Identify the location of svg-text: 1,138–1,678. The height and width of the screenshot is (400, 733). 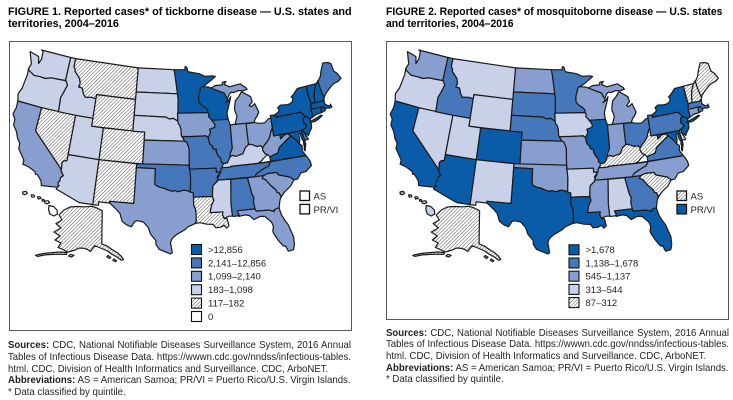
(612, 263).